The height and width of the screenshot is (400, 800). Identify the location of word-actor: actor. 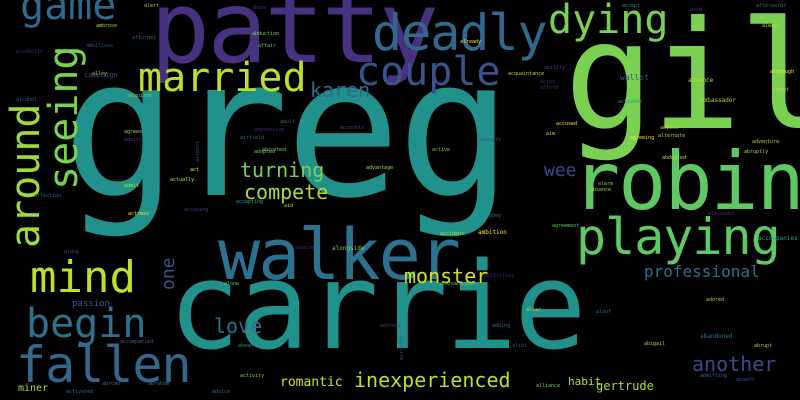
(548, 82).